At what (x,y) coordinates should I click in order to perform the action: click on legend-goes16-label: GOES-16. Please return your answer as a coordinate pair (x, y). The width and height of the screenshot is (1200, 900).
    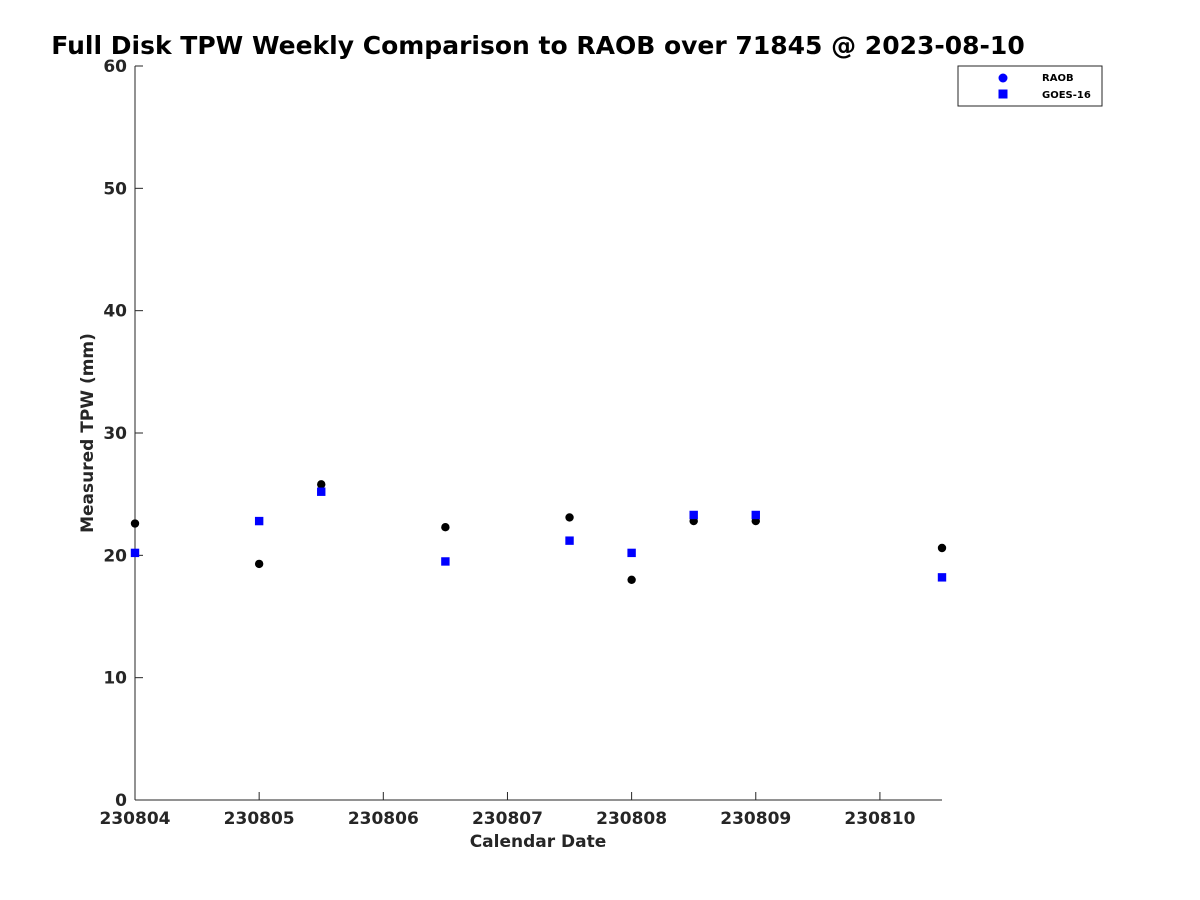
    Looking at the image, I should click on (1066, 95).